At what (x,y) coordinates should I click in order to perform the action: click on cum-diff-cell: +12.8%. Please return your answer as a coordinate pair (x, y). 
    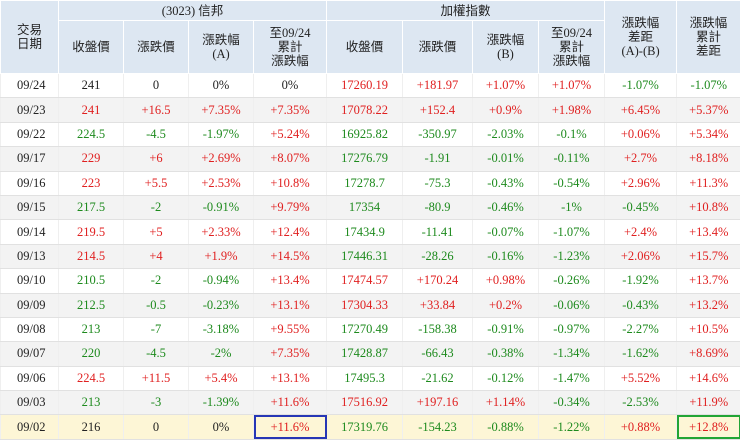
    Looking at the image, I should click on (708, 427).